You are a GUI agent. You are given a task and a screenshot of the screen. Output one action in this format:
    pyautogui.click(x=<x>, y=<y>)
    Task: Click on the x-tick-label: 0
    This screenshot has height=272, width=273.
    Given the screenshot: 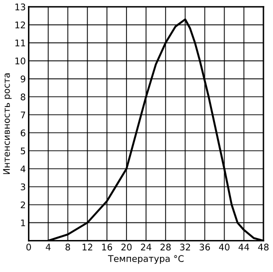 What is the action you would take?
    pyautogui.click(x=28, y=247)
    